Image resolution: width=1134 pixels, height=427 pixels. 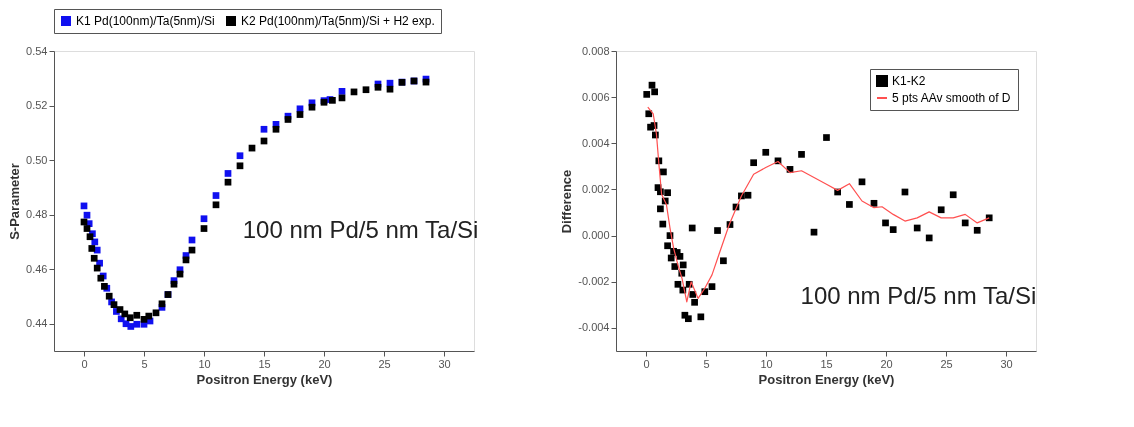 I want to click on y-axis-title: S-Parameter, so click(x=15, y=201).